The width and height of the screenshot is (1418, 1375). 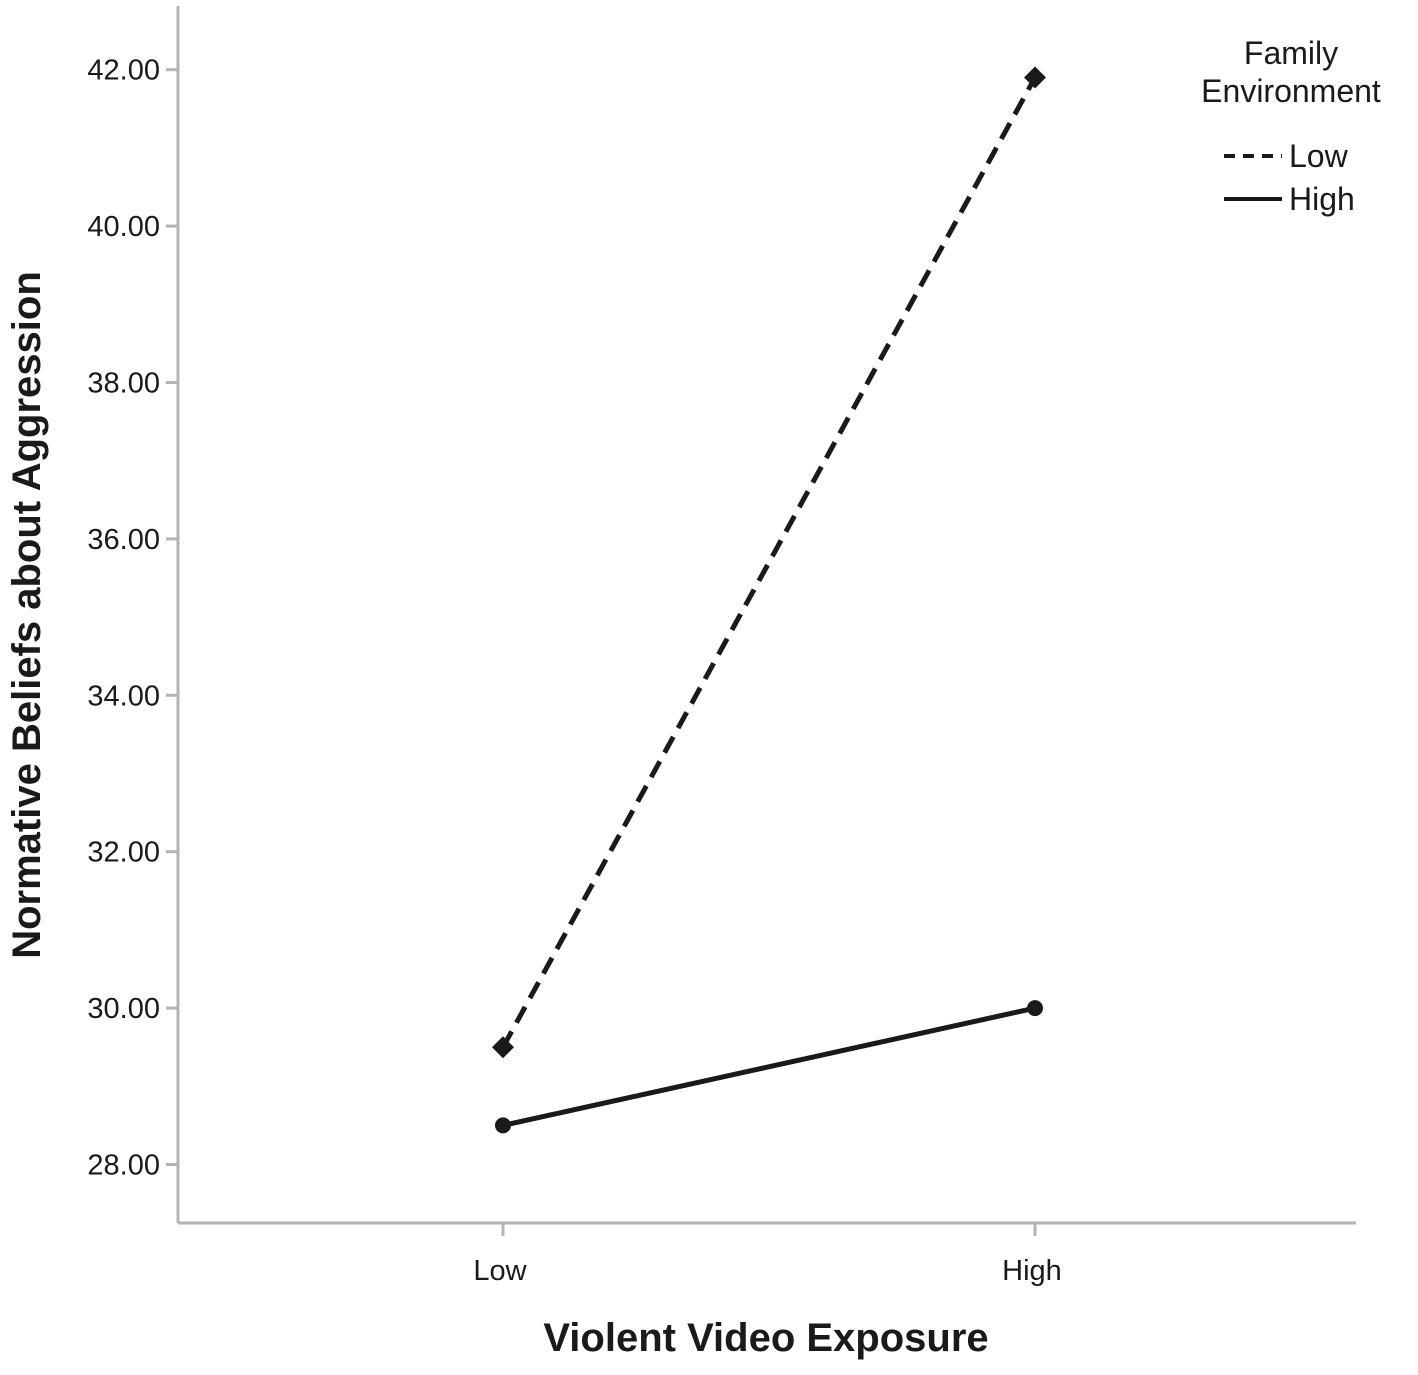 What do you see at coordinates (27, 615) in the screenshot?
I see `y-axis-title: Normative Beliefs about Aggression` at bounding box center [27, 615].